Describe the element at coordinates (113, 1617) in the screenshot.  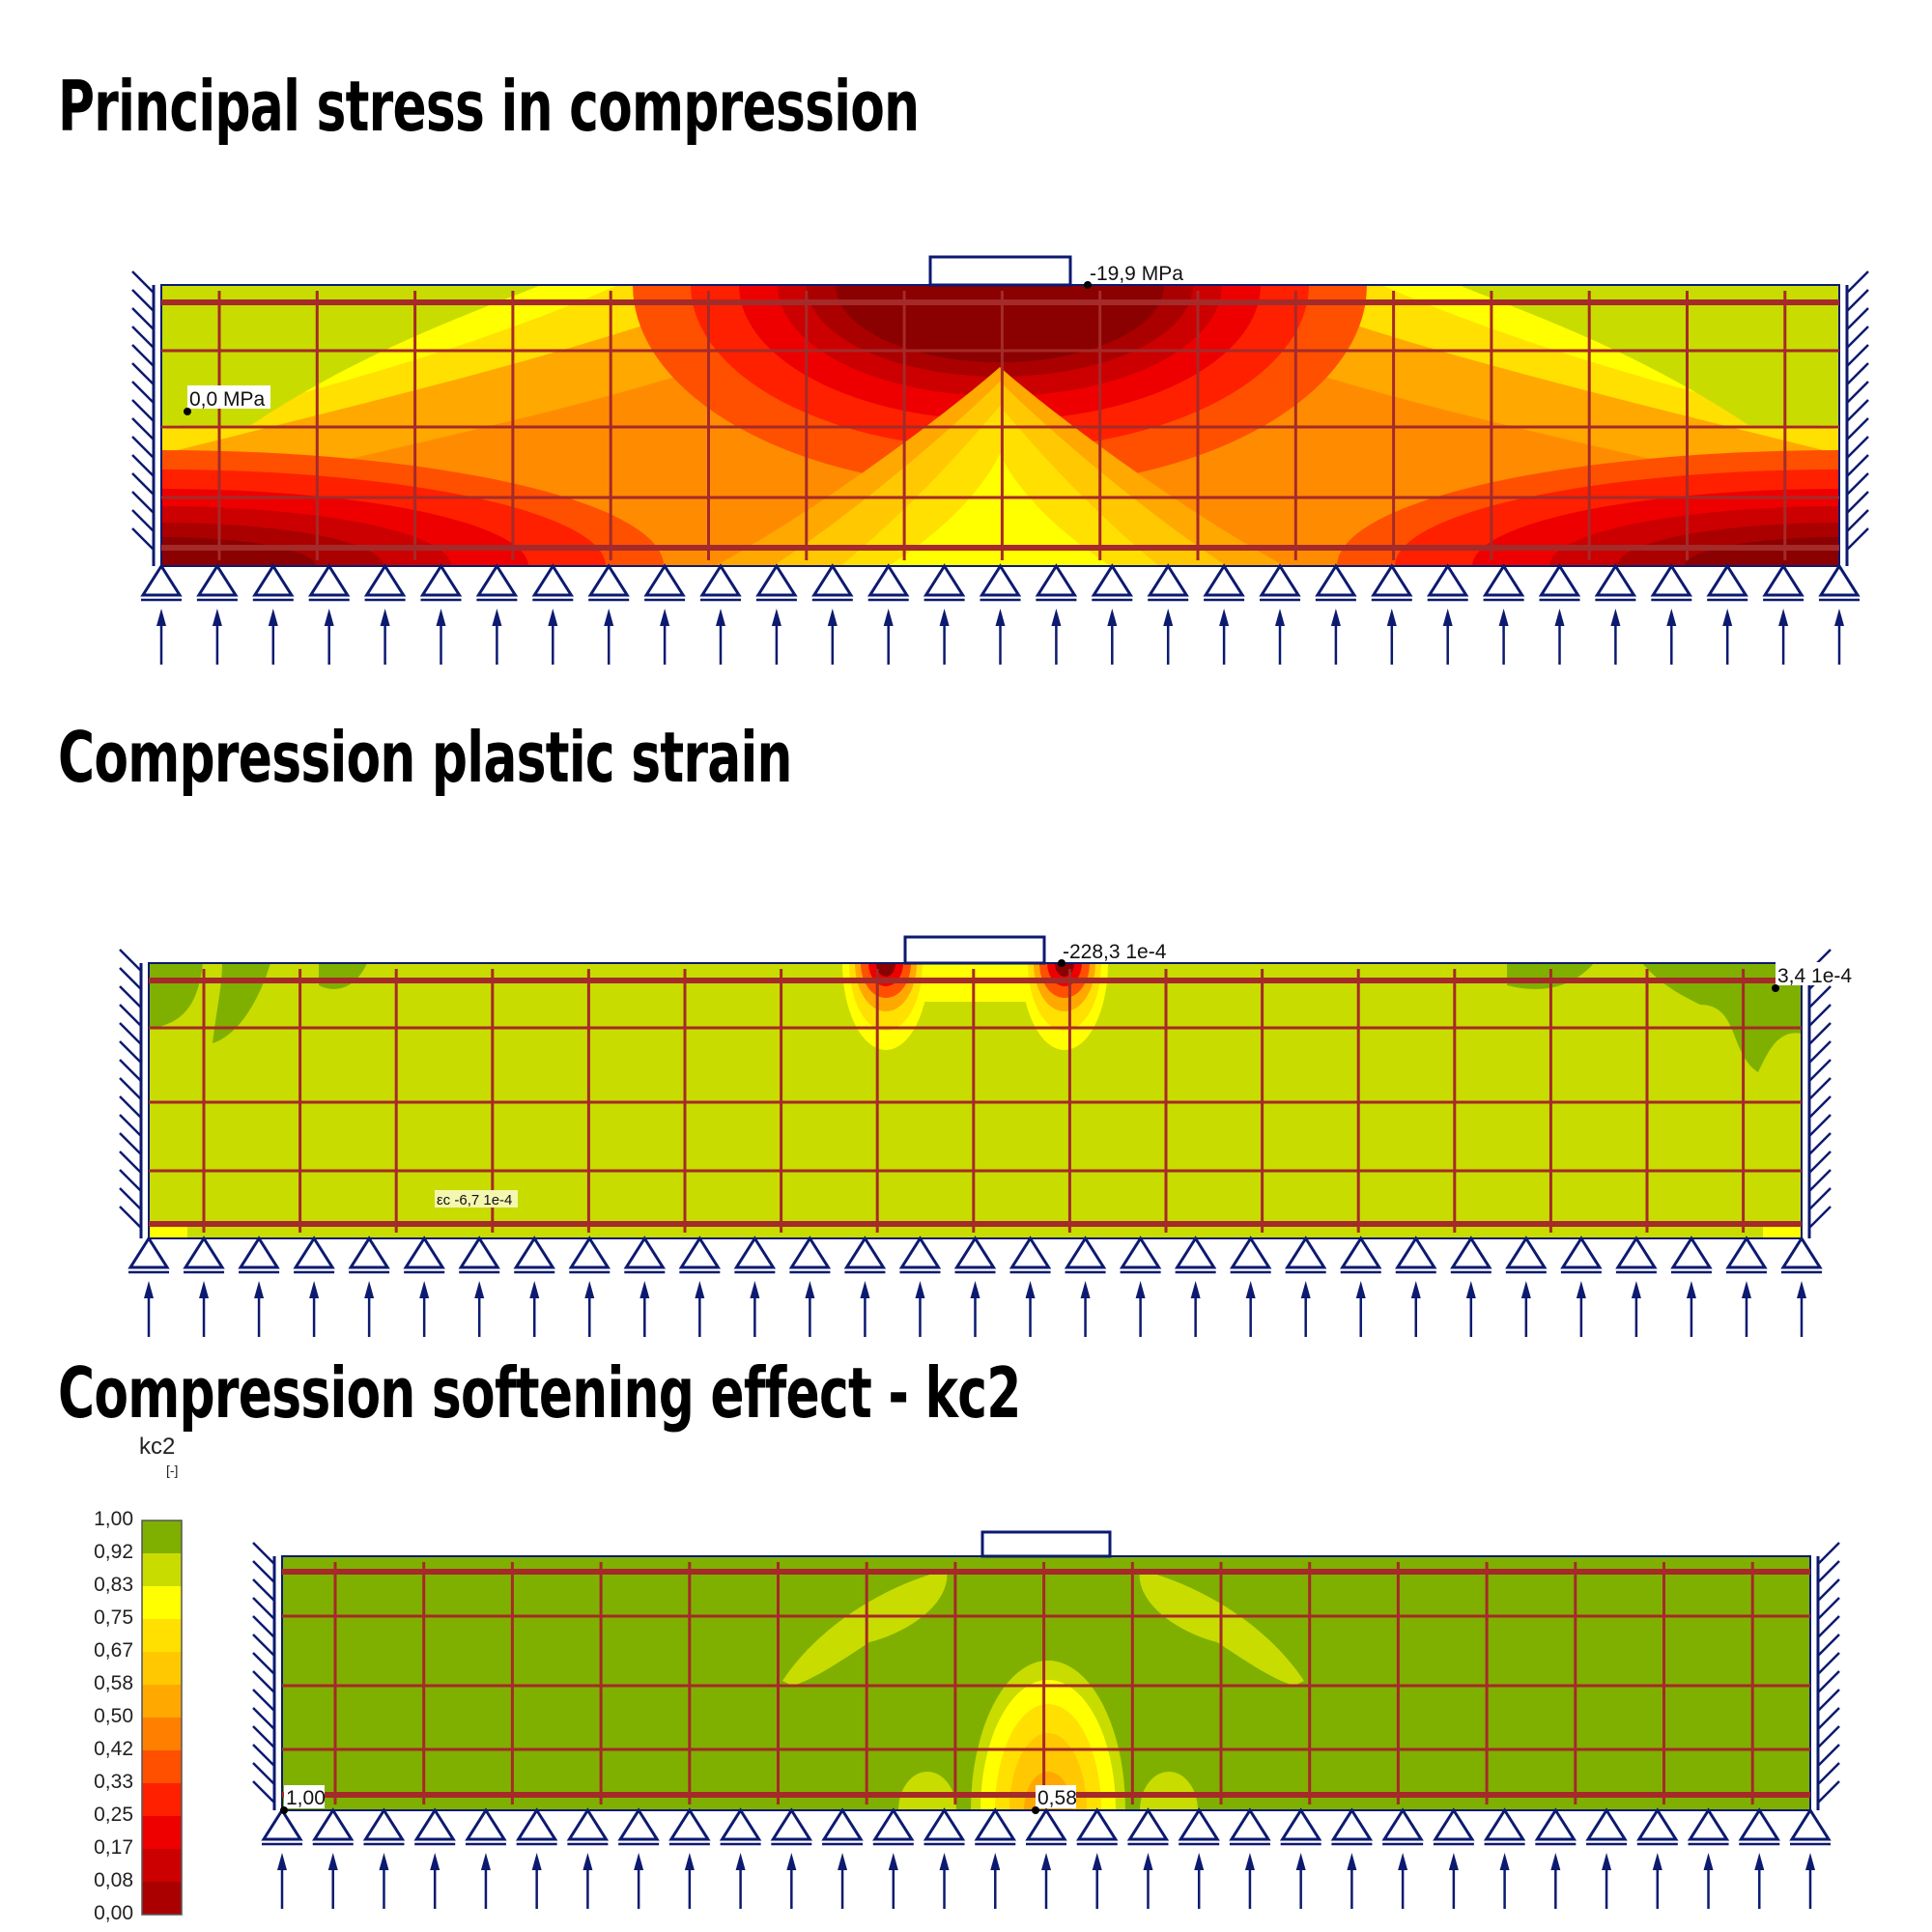
I see `legend-tick-label: 0,75` at that location.